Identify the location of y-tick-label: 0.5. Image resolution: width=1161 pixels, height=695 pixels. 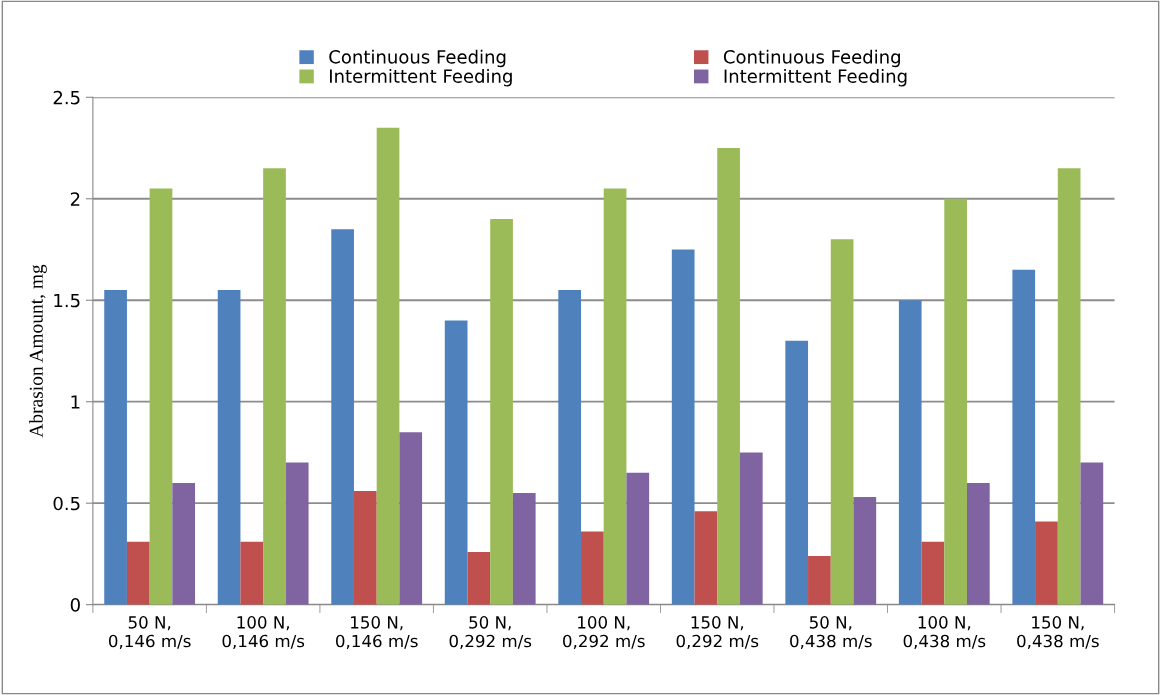
(66, 503).